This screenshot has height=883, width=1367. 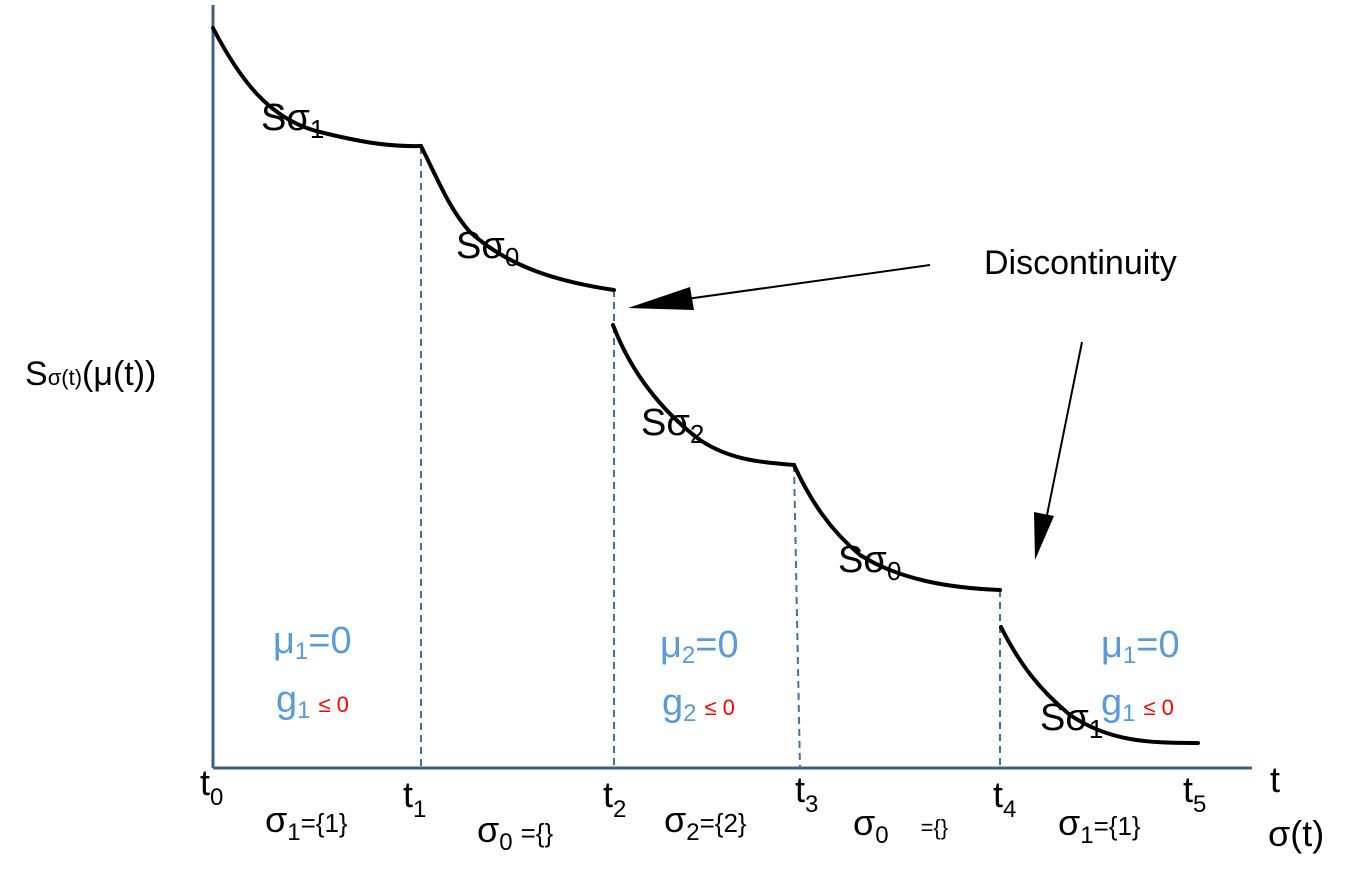 I want to click on curve-label-2: Sσ0, so click(x=487, y=248).